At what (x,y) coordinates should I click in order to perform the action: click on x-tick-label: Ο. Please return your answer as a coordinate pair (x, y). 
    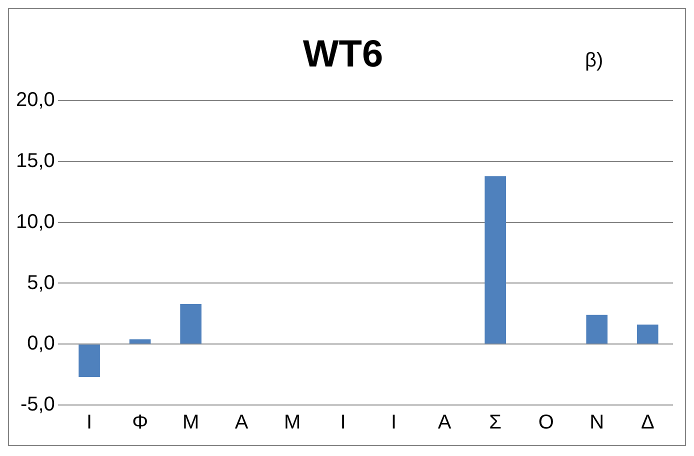
    Looking at the image, I should click on (546, 423).